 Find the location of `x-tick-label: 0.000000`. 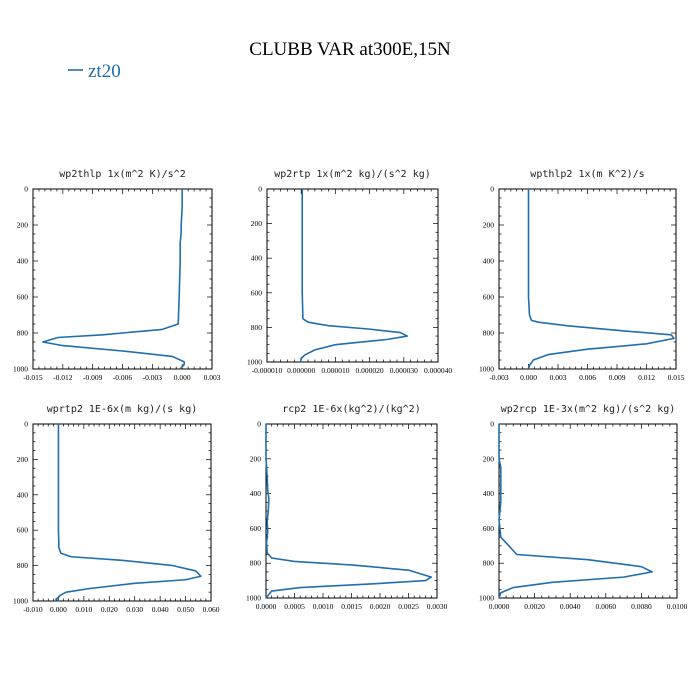

x-tick-label: 0.000000 is located at coordinates (301, 370).